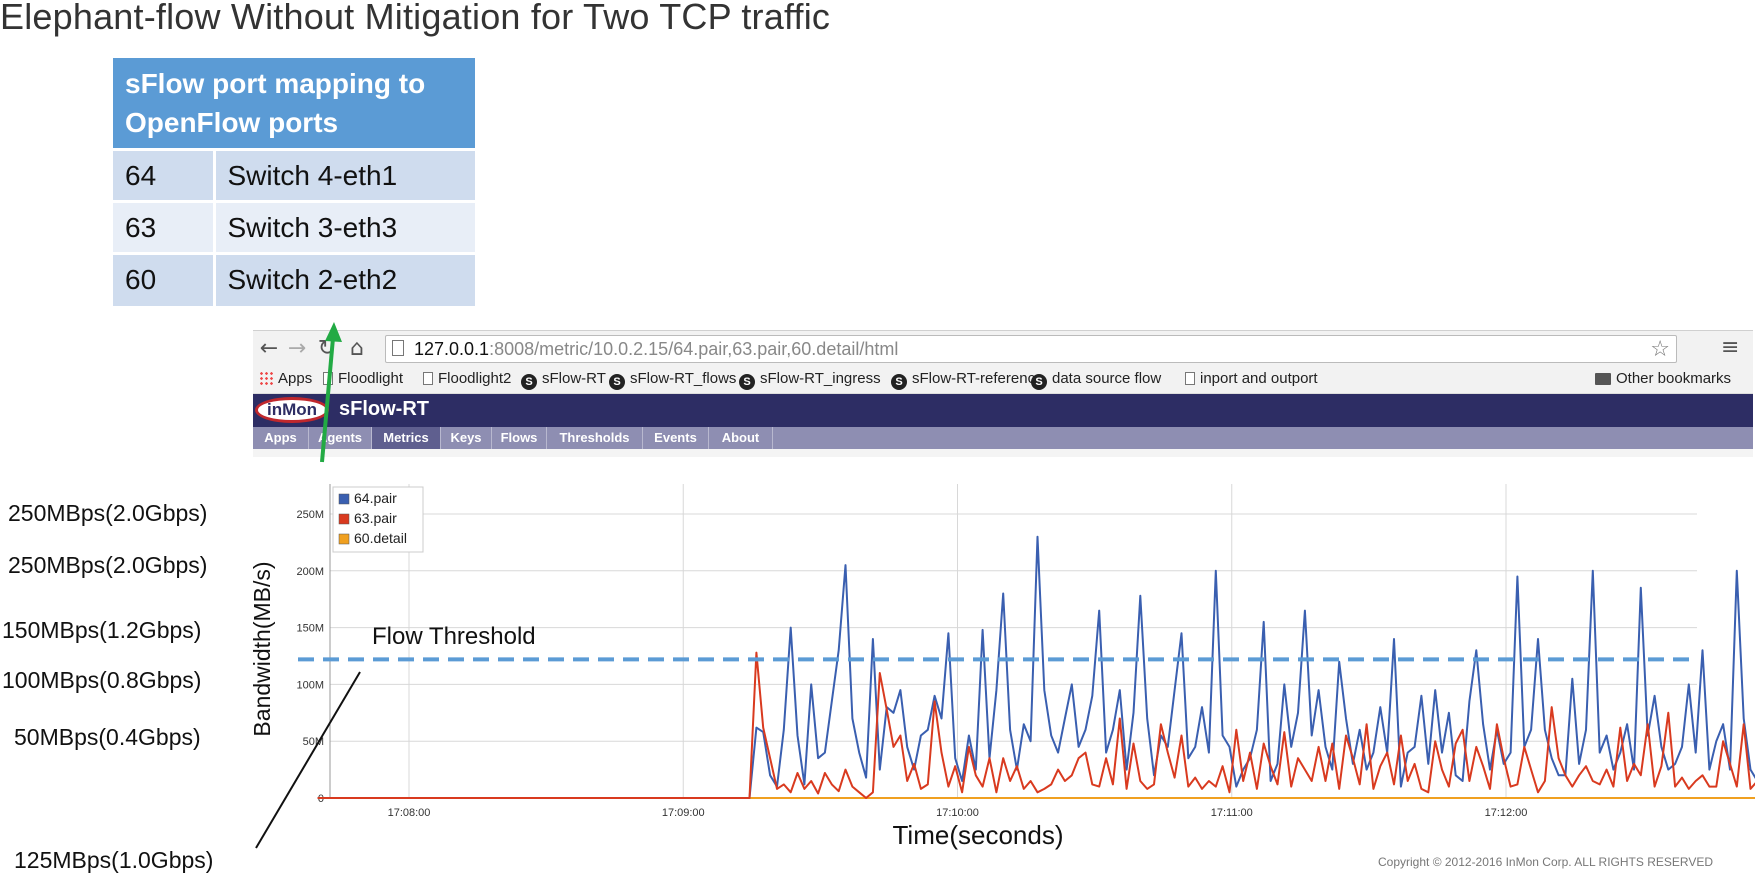  What do you see at coordinates (266, 378) in the screenshot?
I see `apps-grid-icon` at bounding box center [266, 378].